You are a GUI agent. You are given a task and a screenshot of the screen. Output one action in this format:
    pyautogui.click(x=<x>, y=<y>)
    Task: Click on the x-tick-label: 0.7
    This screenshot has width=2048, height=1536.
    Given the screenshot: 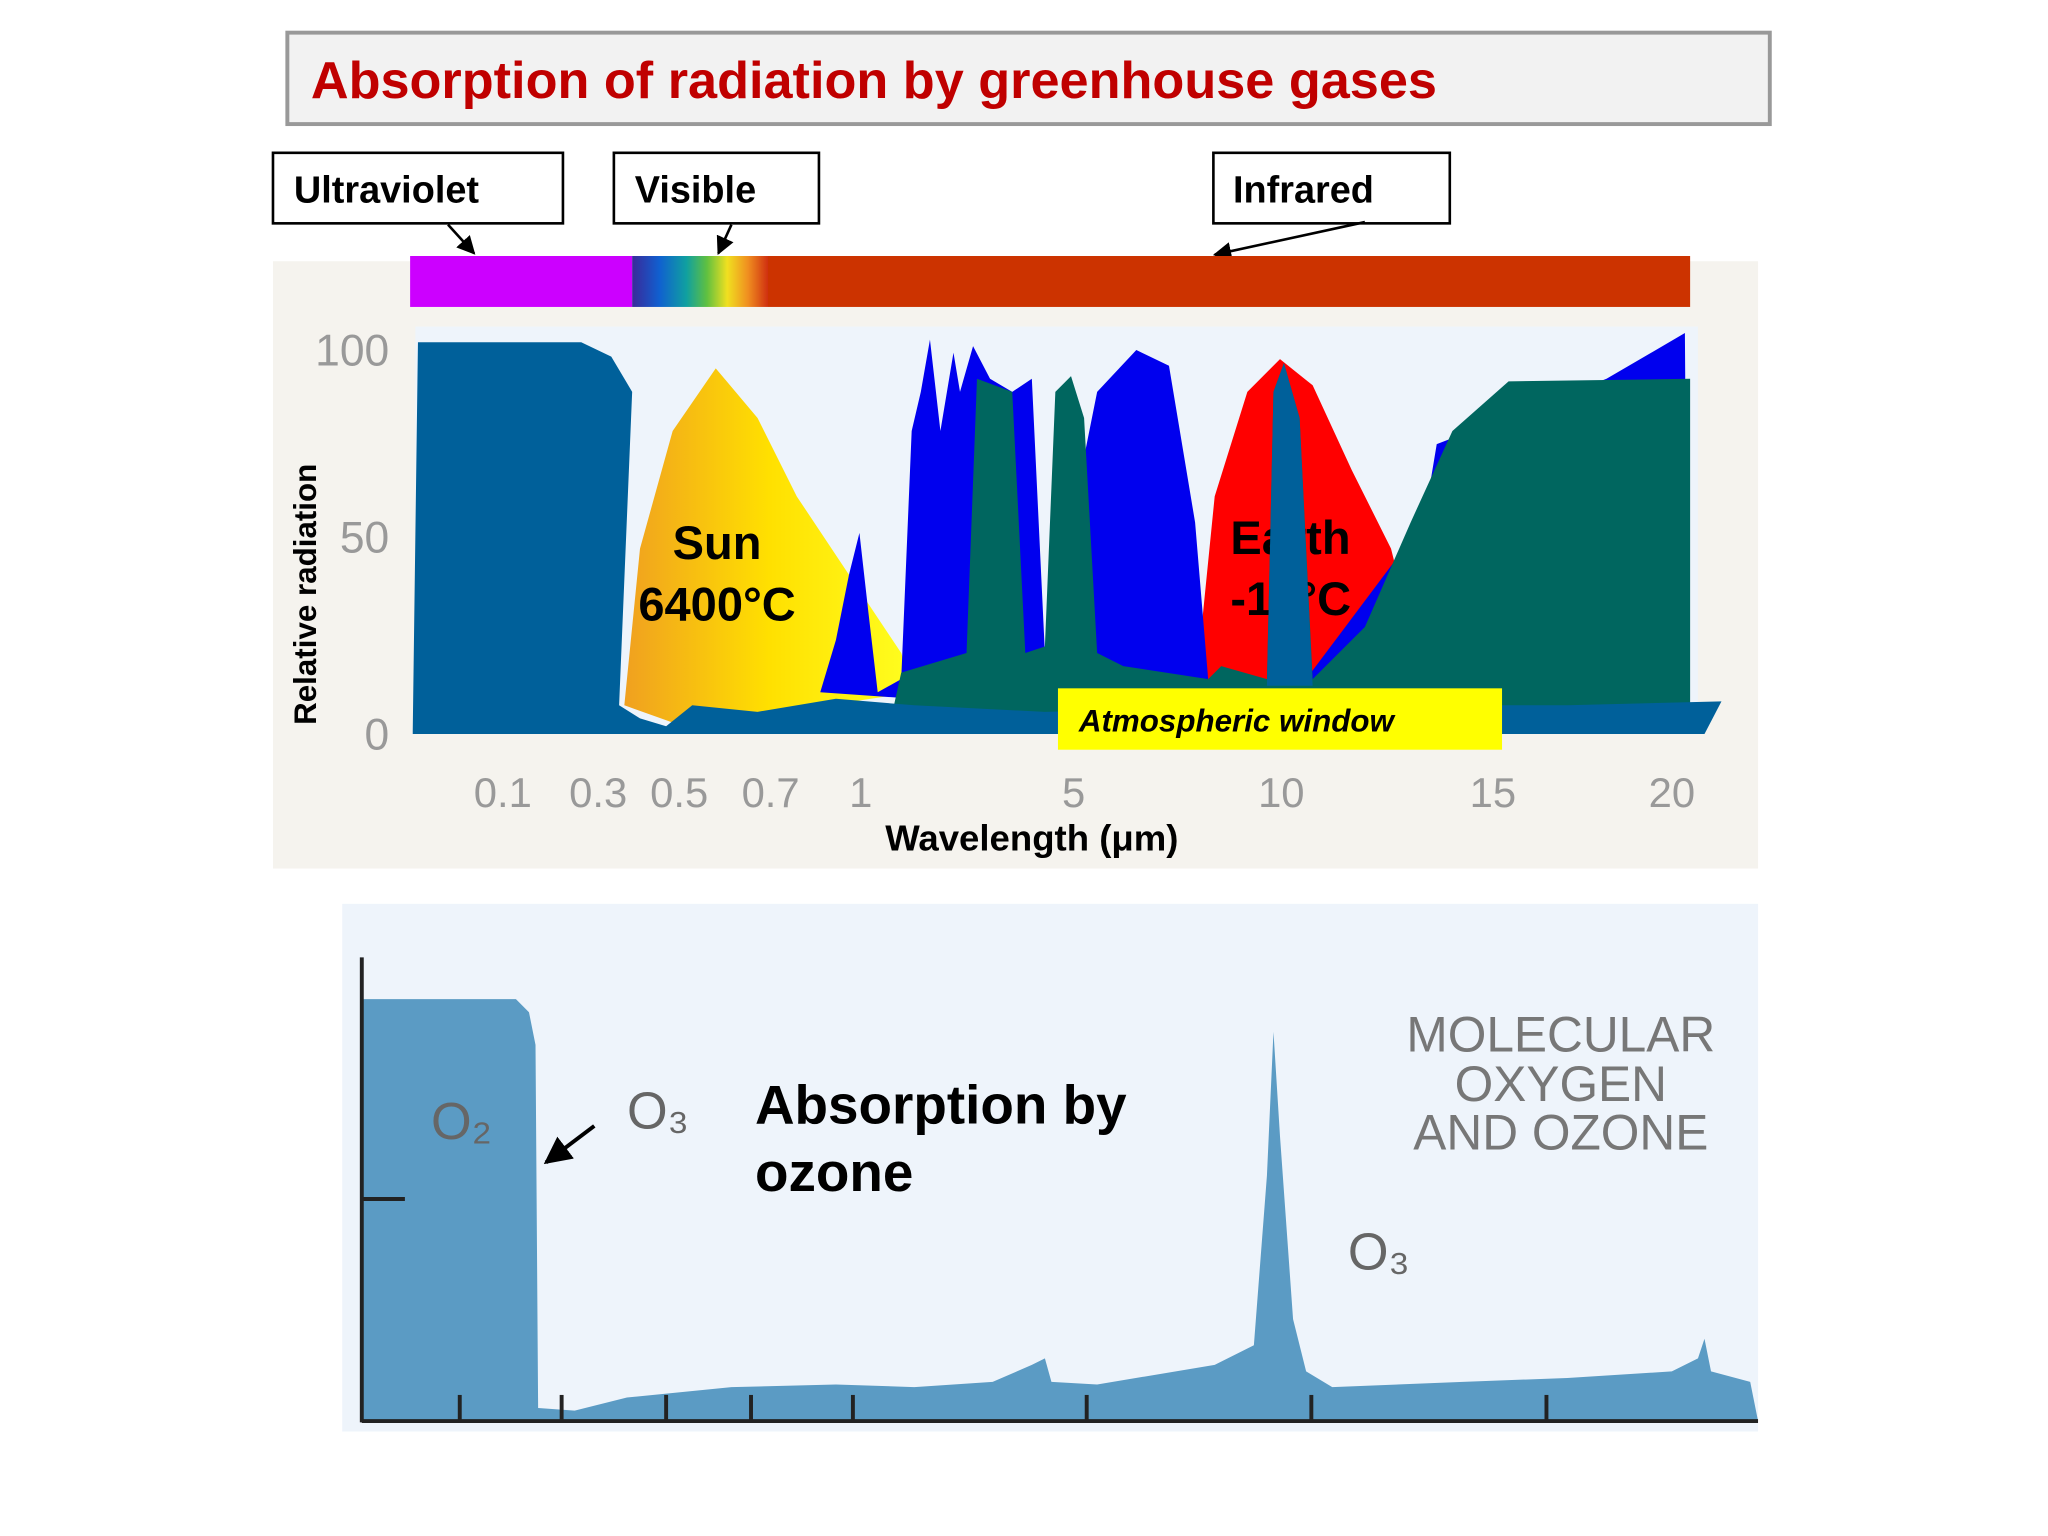 What is the action you would take?
    pyautogui.click(x=771, y=792)
    